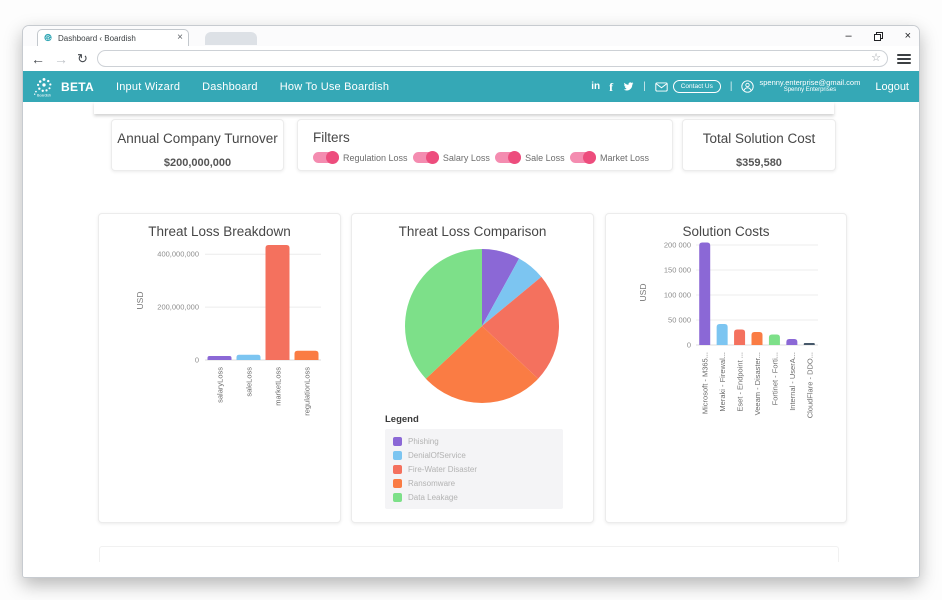  Describe the element at coordinates (433, 497) in the screenshot. I see `legend-label: Data Leakage` at that location.